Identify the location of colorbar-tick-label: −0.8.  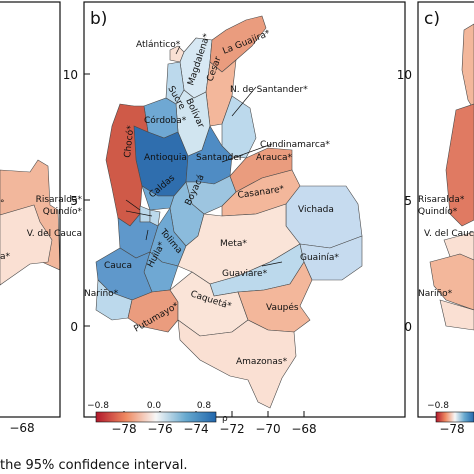
(98, 406).